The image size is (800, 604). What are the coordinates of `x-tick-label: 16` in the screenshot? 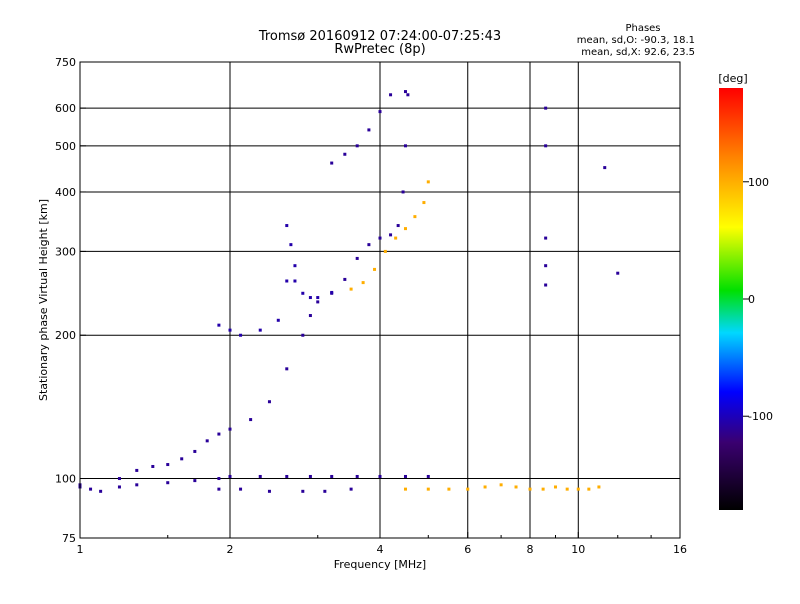 It's located at (680, 549).